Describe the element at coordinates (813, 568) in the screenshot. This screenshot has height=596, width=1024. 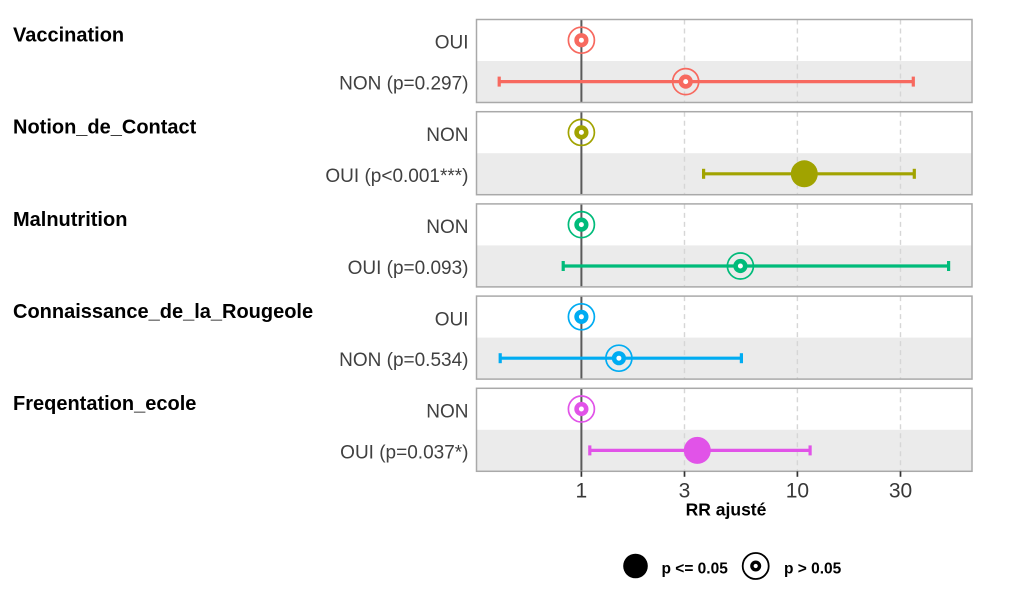
I see `svg-text: p > 0.05` at that location.